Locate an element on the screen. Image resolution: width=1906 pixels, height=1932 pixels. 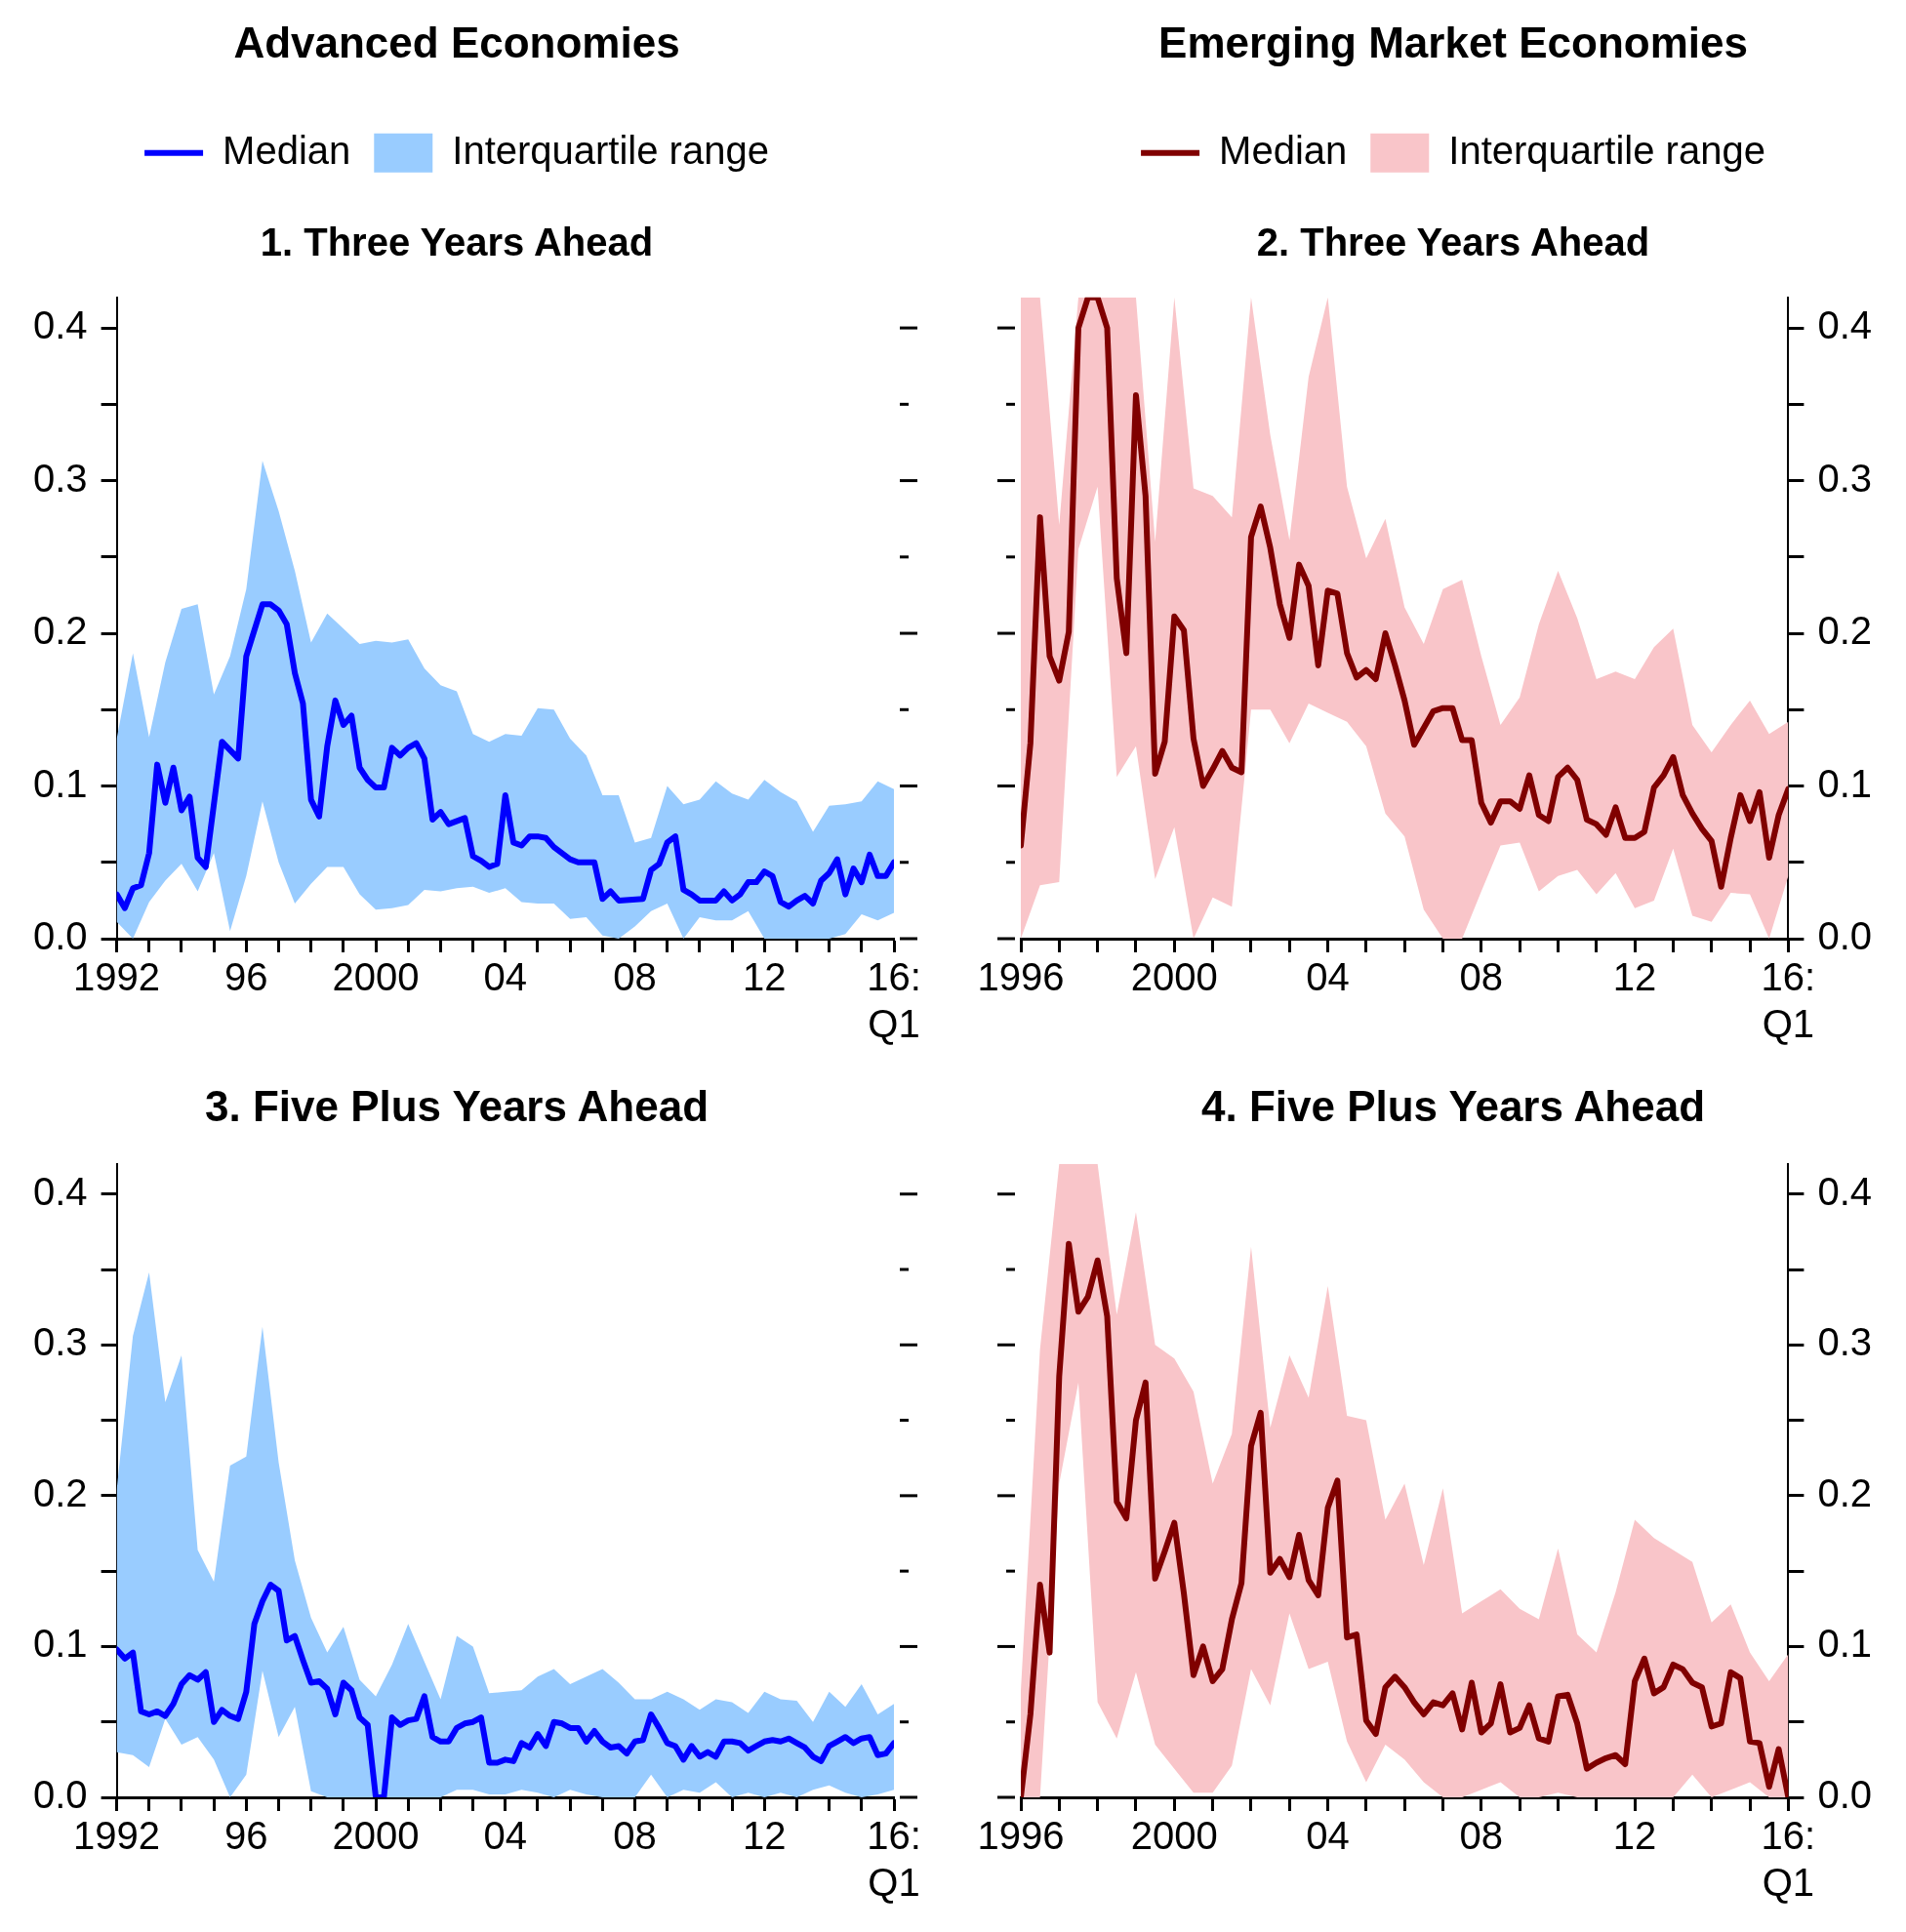
chart-title: 3. Five Plus Years Ahead is located at coordinates (457, 1105).